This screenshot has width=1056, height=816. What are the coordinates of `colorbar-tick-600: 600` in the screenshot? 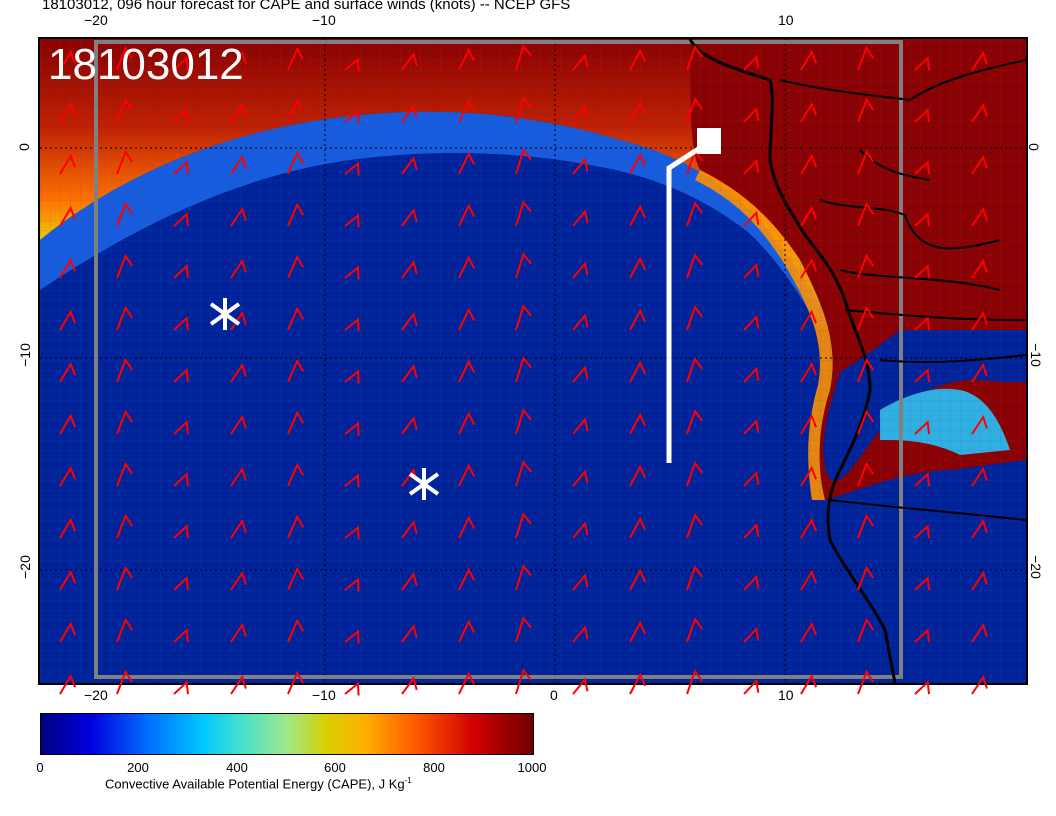 It's located at (335, 767).